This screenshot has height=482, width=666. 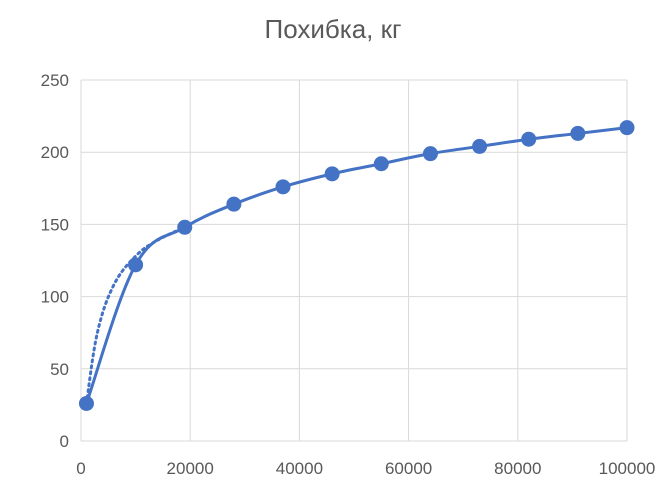 I want to click on y-tick-label: 0, so click(x=64, y=441).